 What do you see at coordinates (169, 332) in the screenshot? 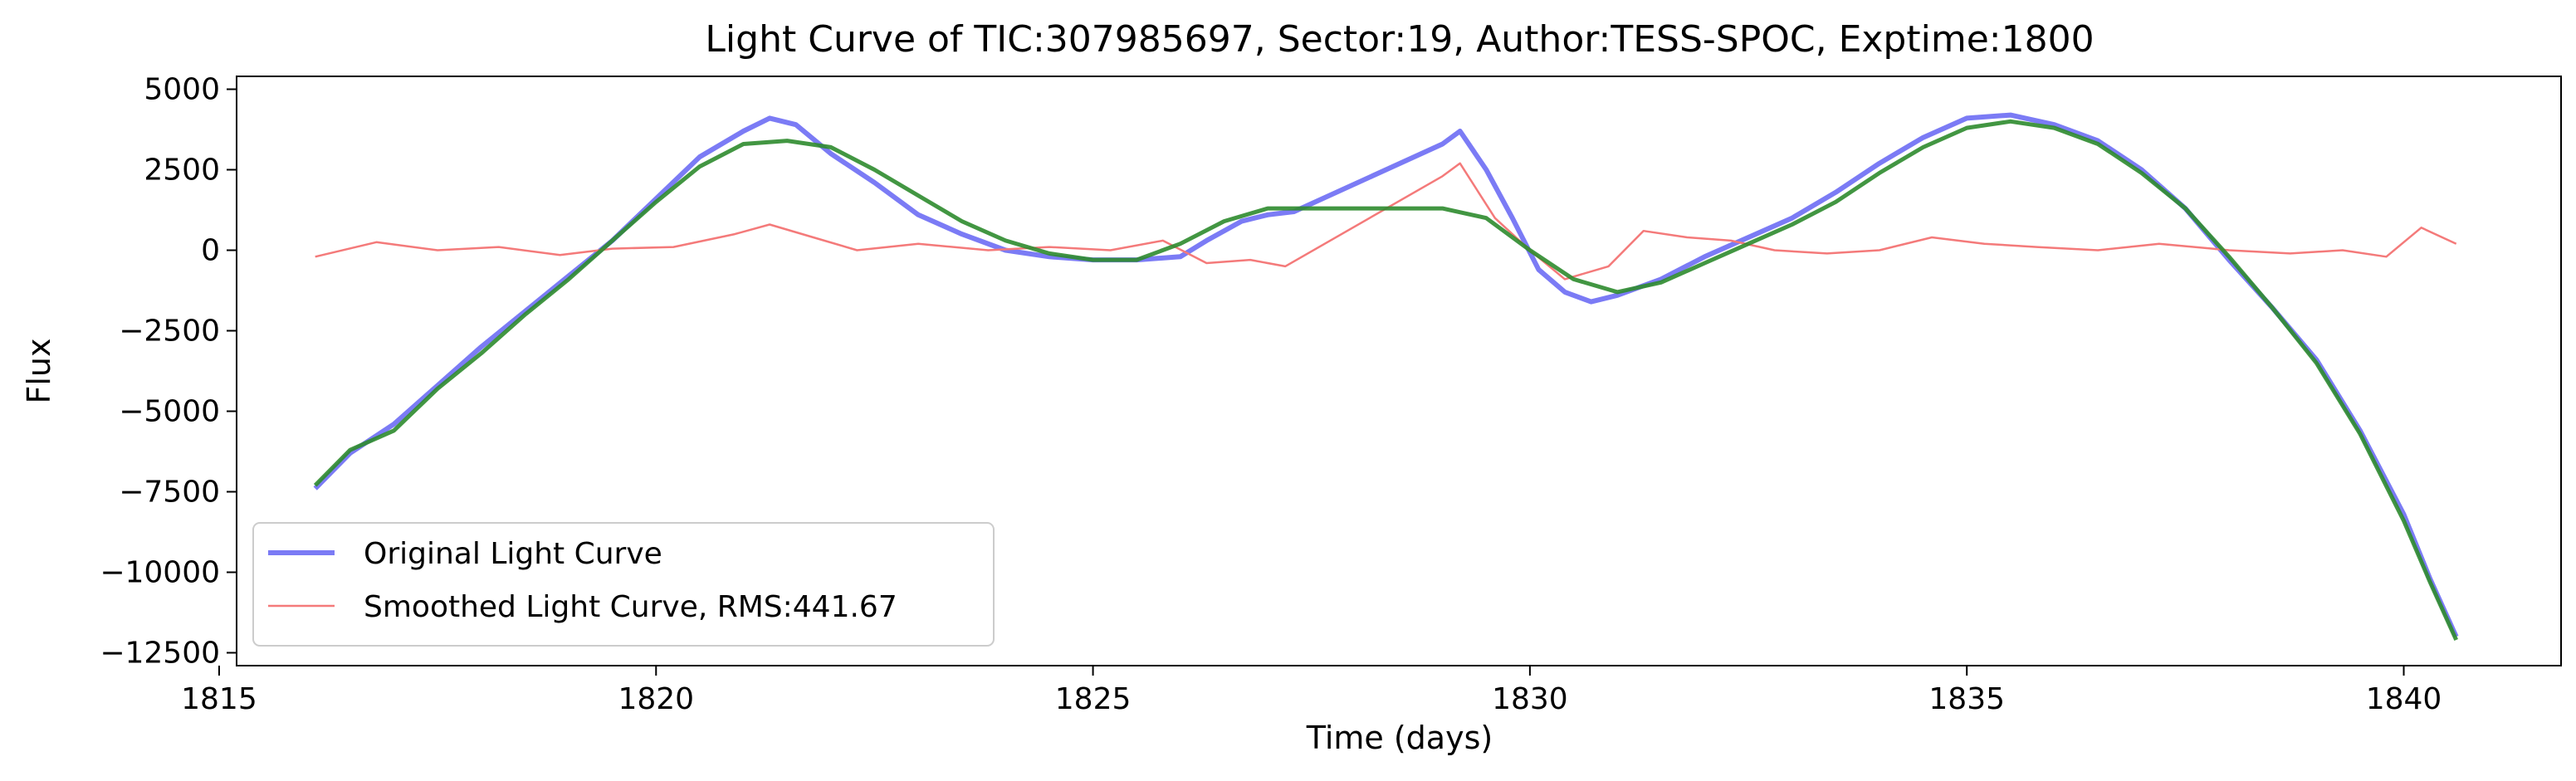
I see `y-tick-label: −2500` at bounding box center [169, 332].